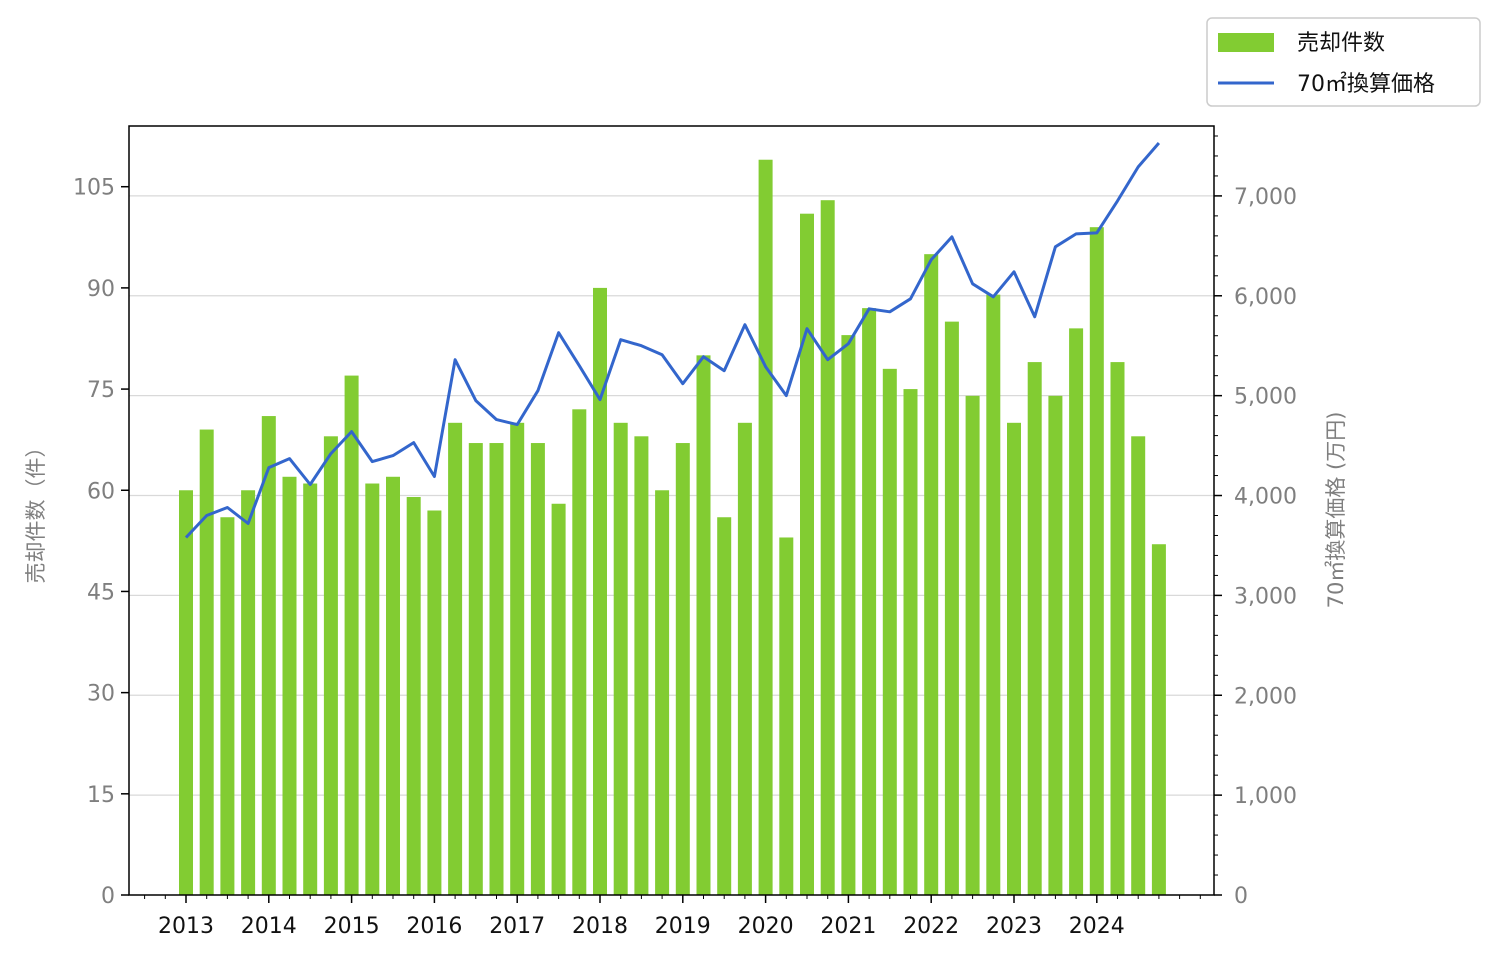 This screenshot has height=961, width=1500. I want to click on left-axis-title: 売却件数（件）, so click(36, 510).